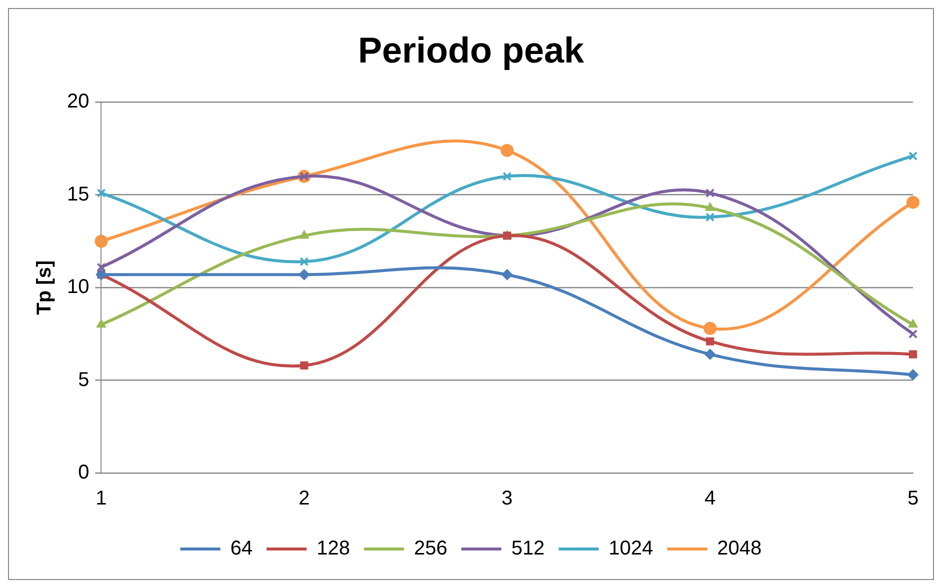 The height and width of the screenshot is (588, 942). I want to click on x-tick-label: 2, so click(304, 499).